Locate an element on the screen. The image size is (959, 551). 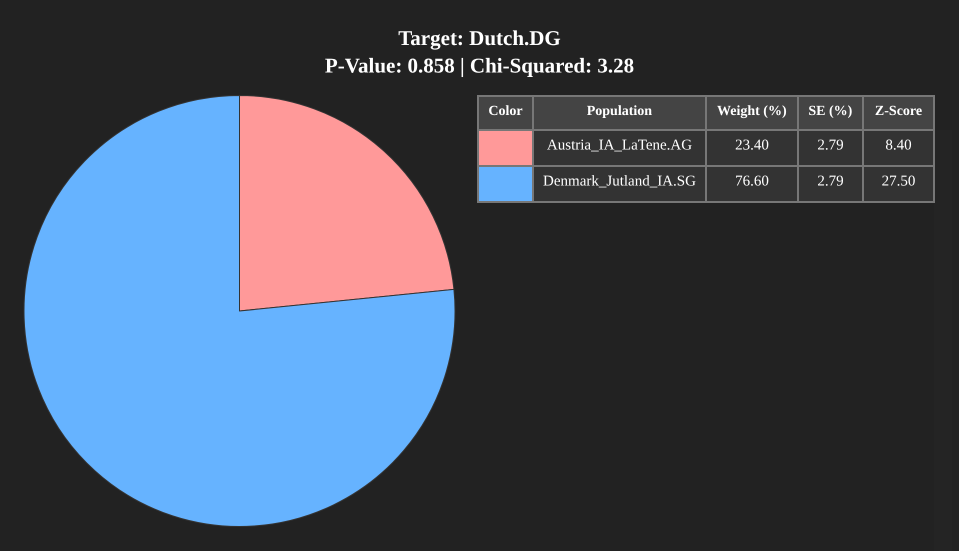
text: 27.50 is located at coordinates (899, 181).